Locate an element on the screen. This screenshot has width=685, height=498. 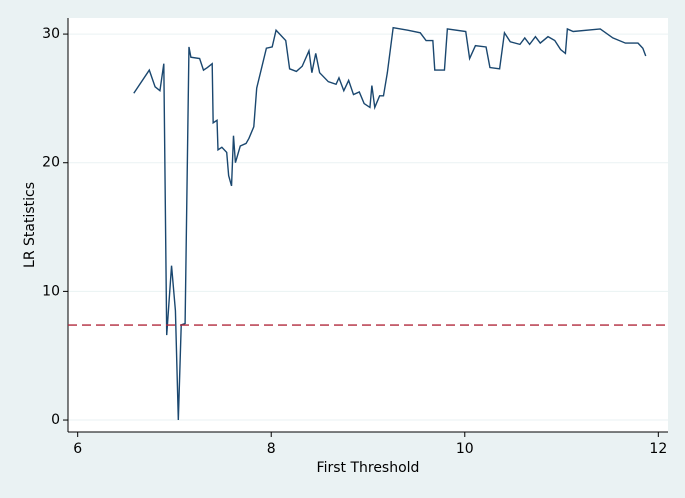
x-tick-label: 12 is located at coordinates (658, 449).